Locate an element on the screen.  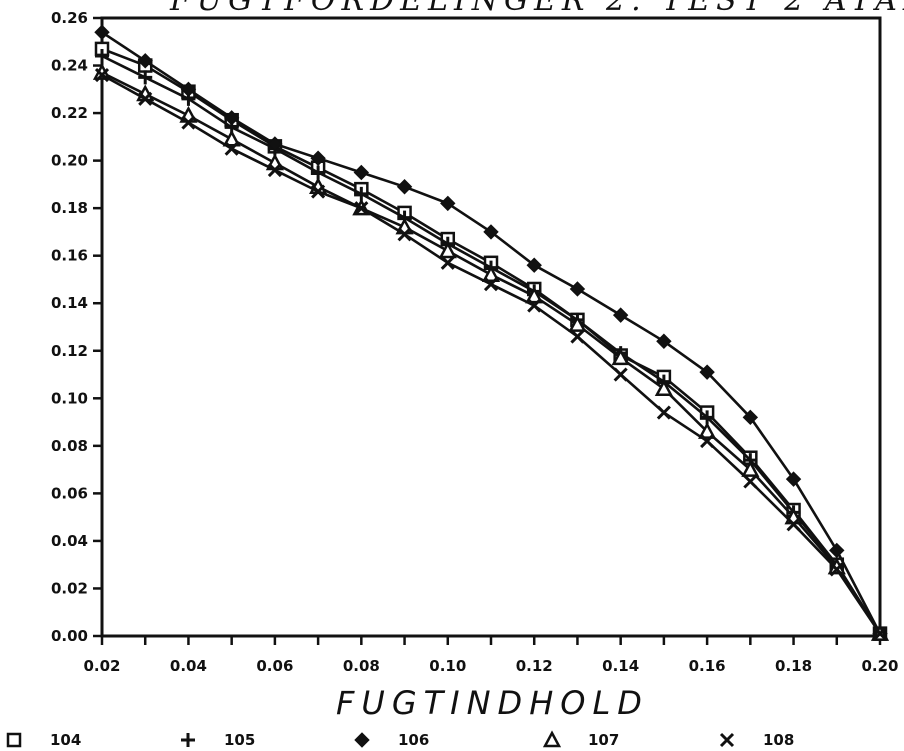
y-tick-label: 0.00 is located at coordinates (69, 636).